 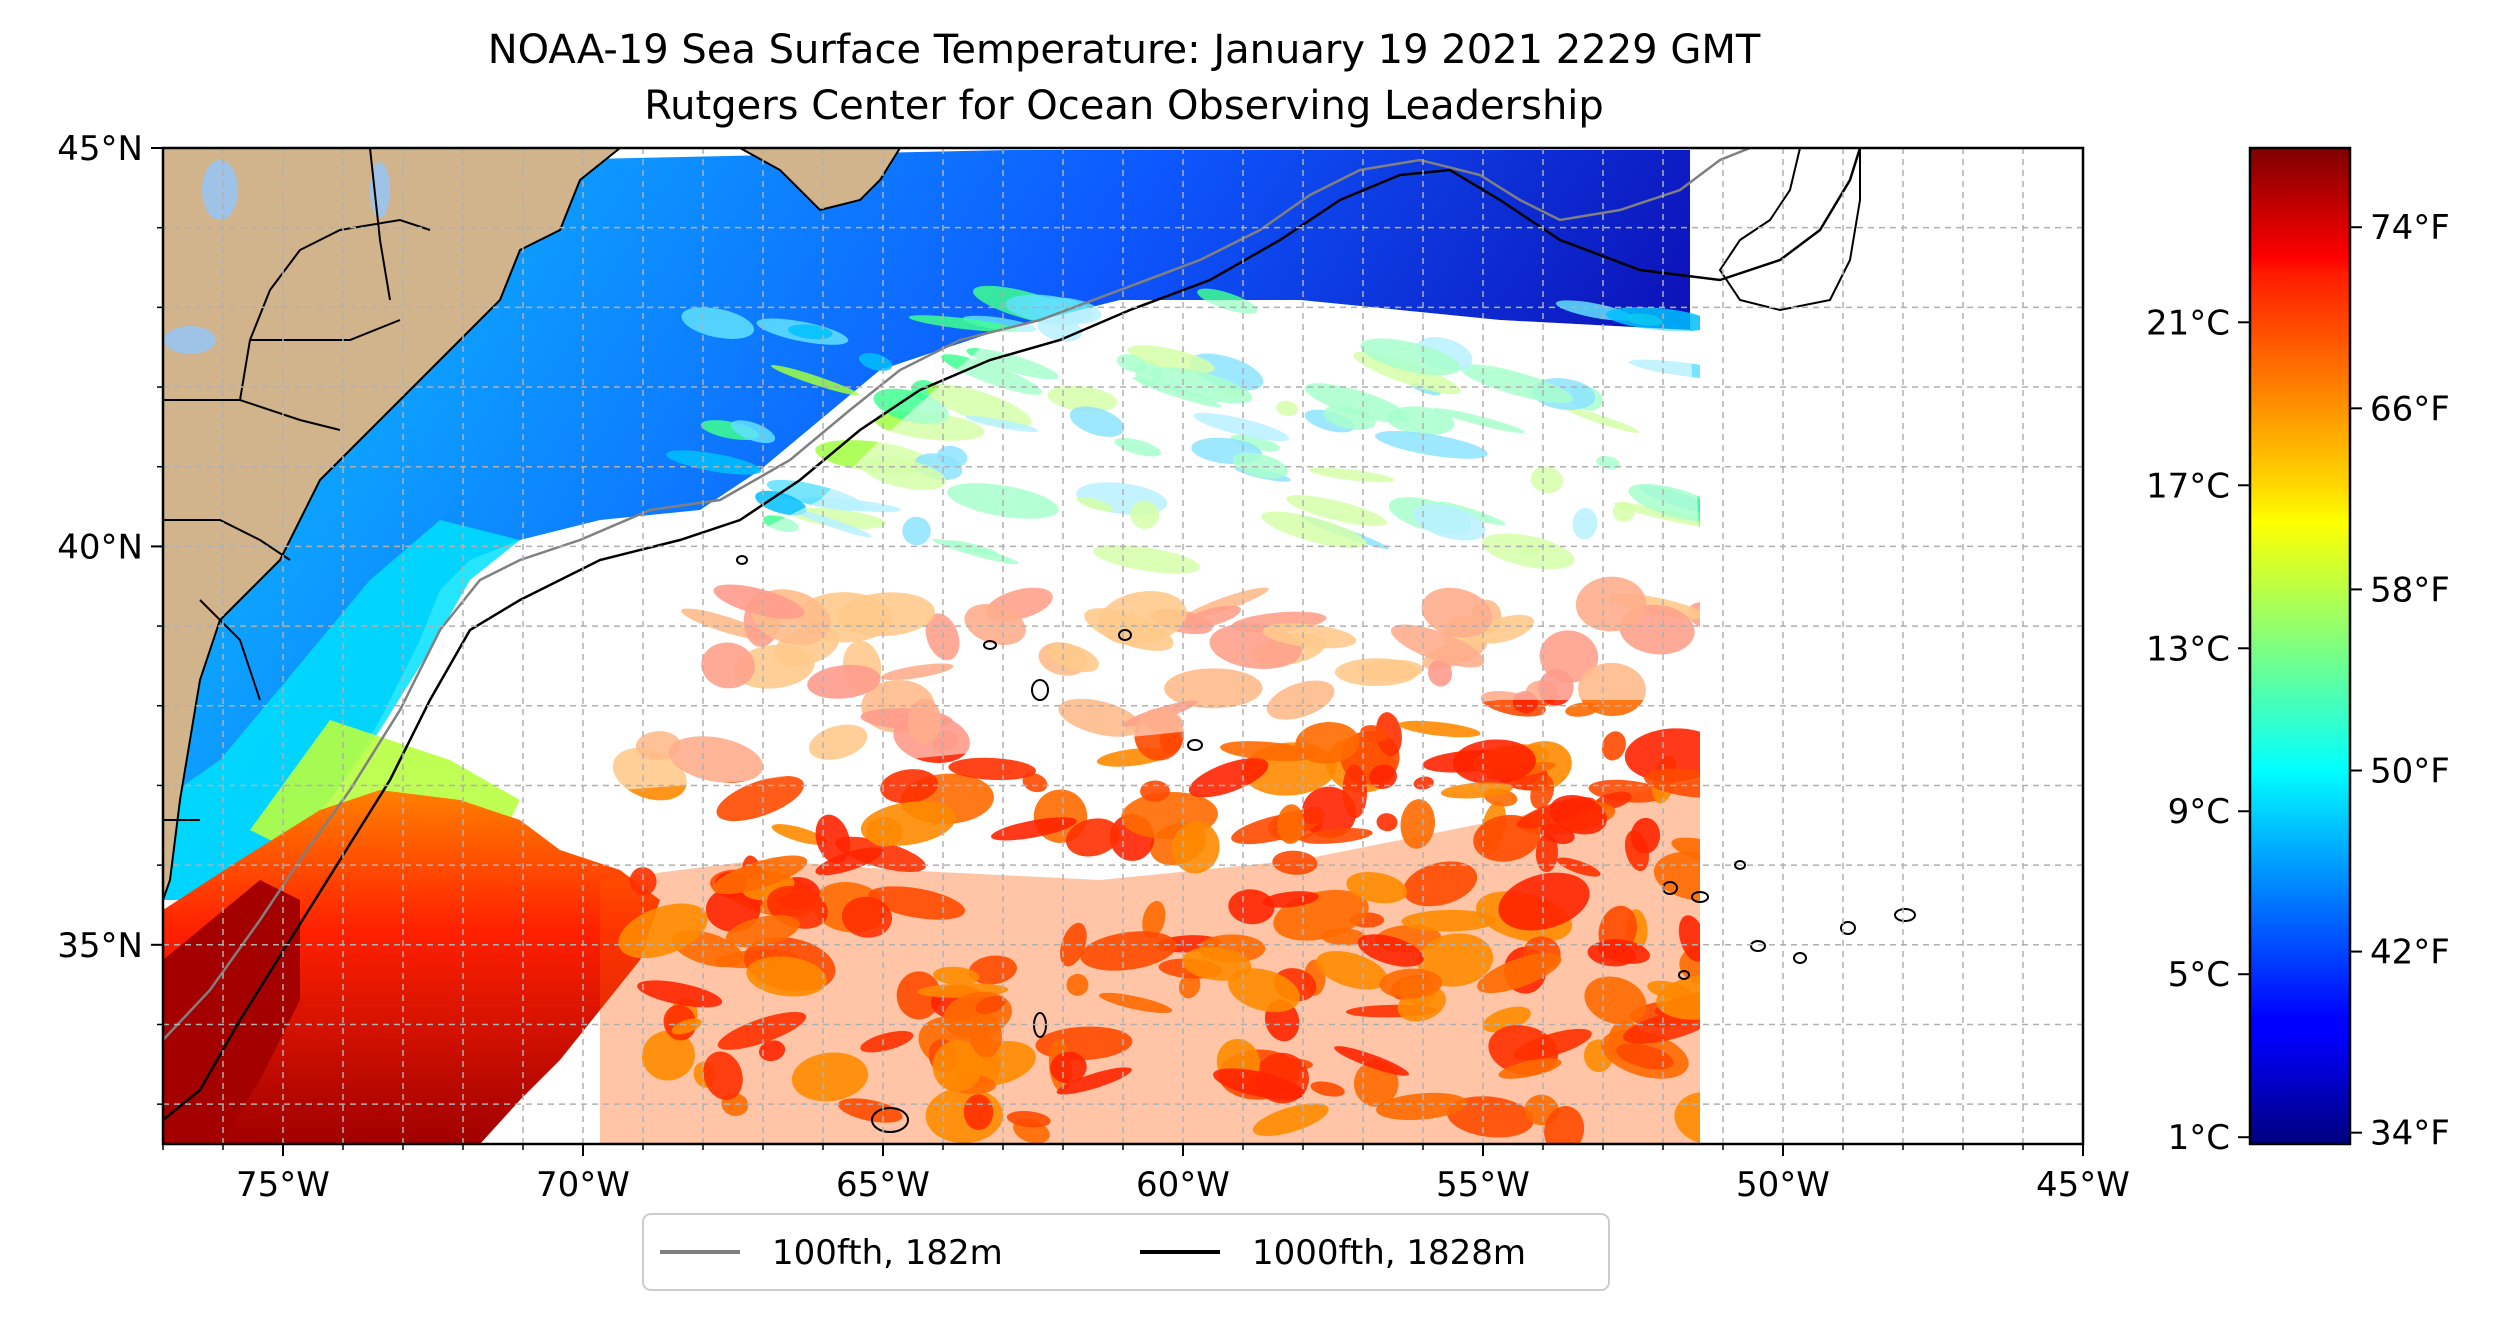 I want to click on fahrenheit-tick-label: 74°F, so click(x=2410, y=228).